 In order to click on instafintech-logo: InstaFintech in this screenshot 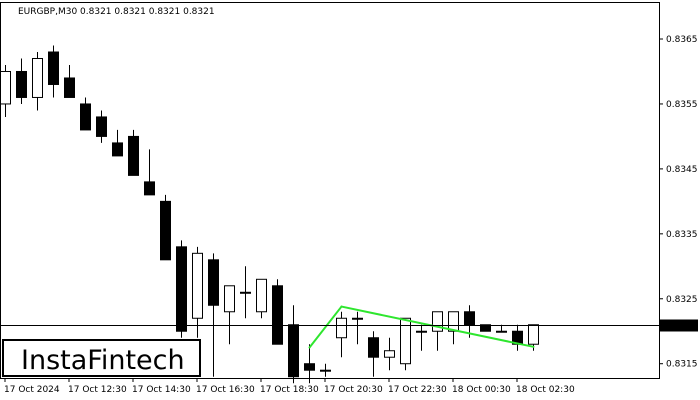, I will do `click(101, 358)`.